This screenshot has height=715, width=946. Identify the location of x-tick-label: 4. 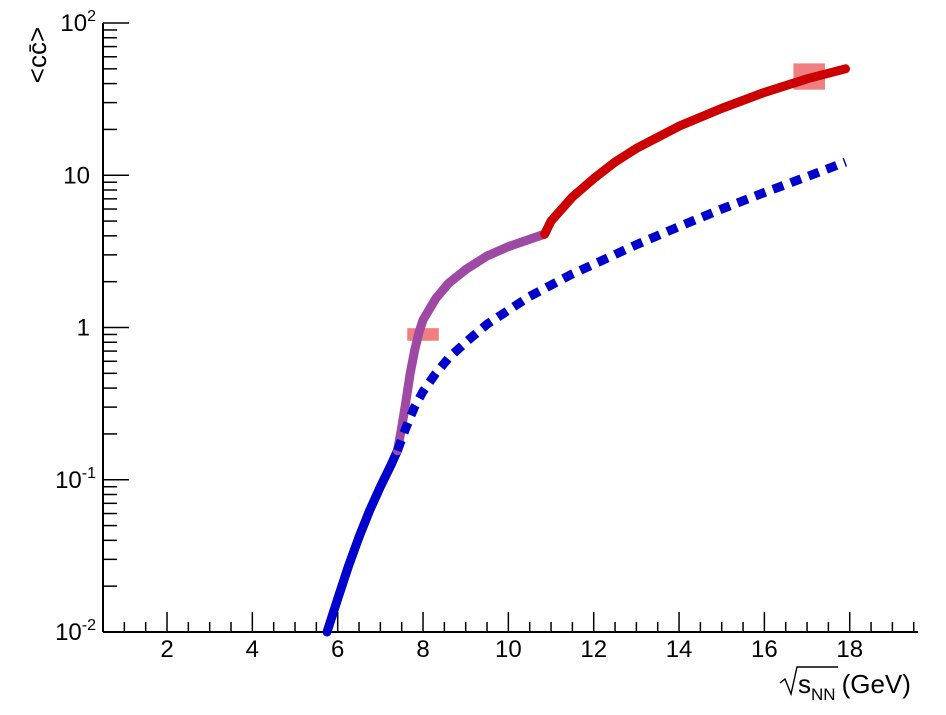
(252, 649).